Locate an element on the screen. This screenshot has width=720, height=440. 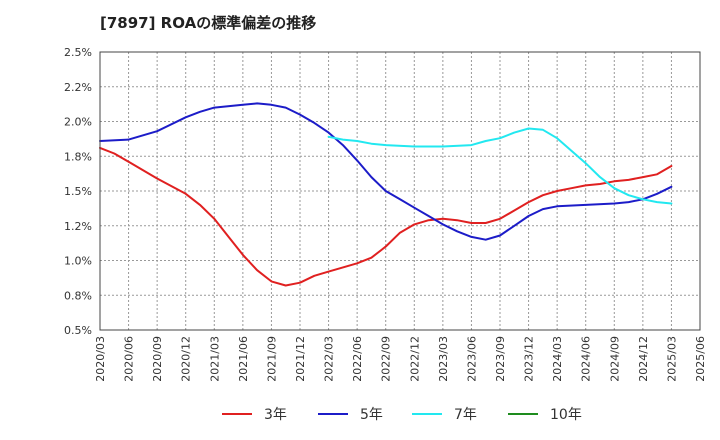
x-tick-label: 2024/12 is located at coordinates (643, 359).